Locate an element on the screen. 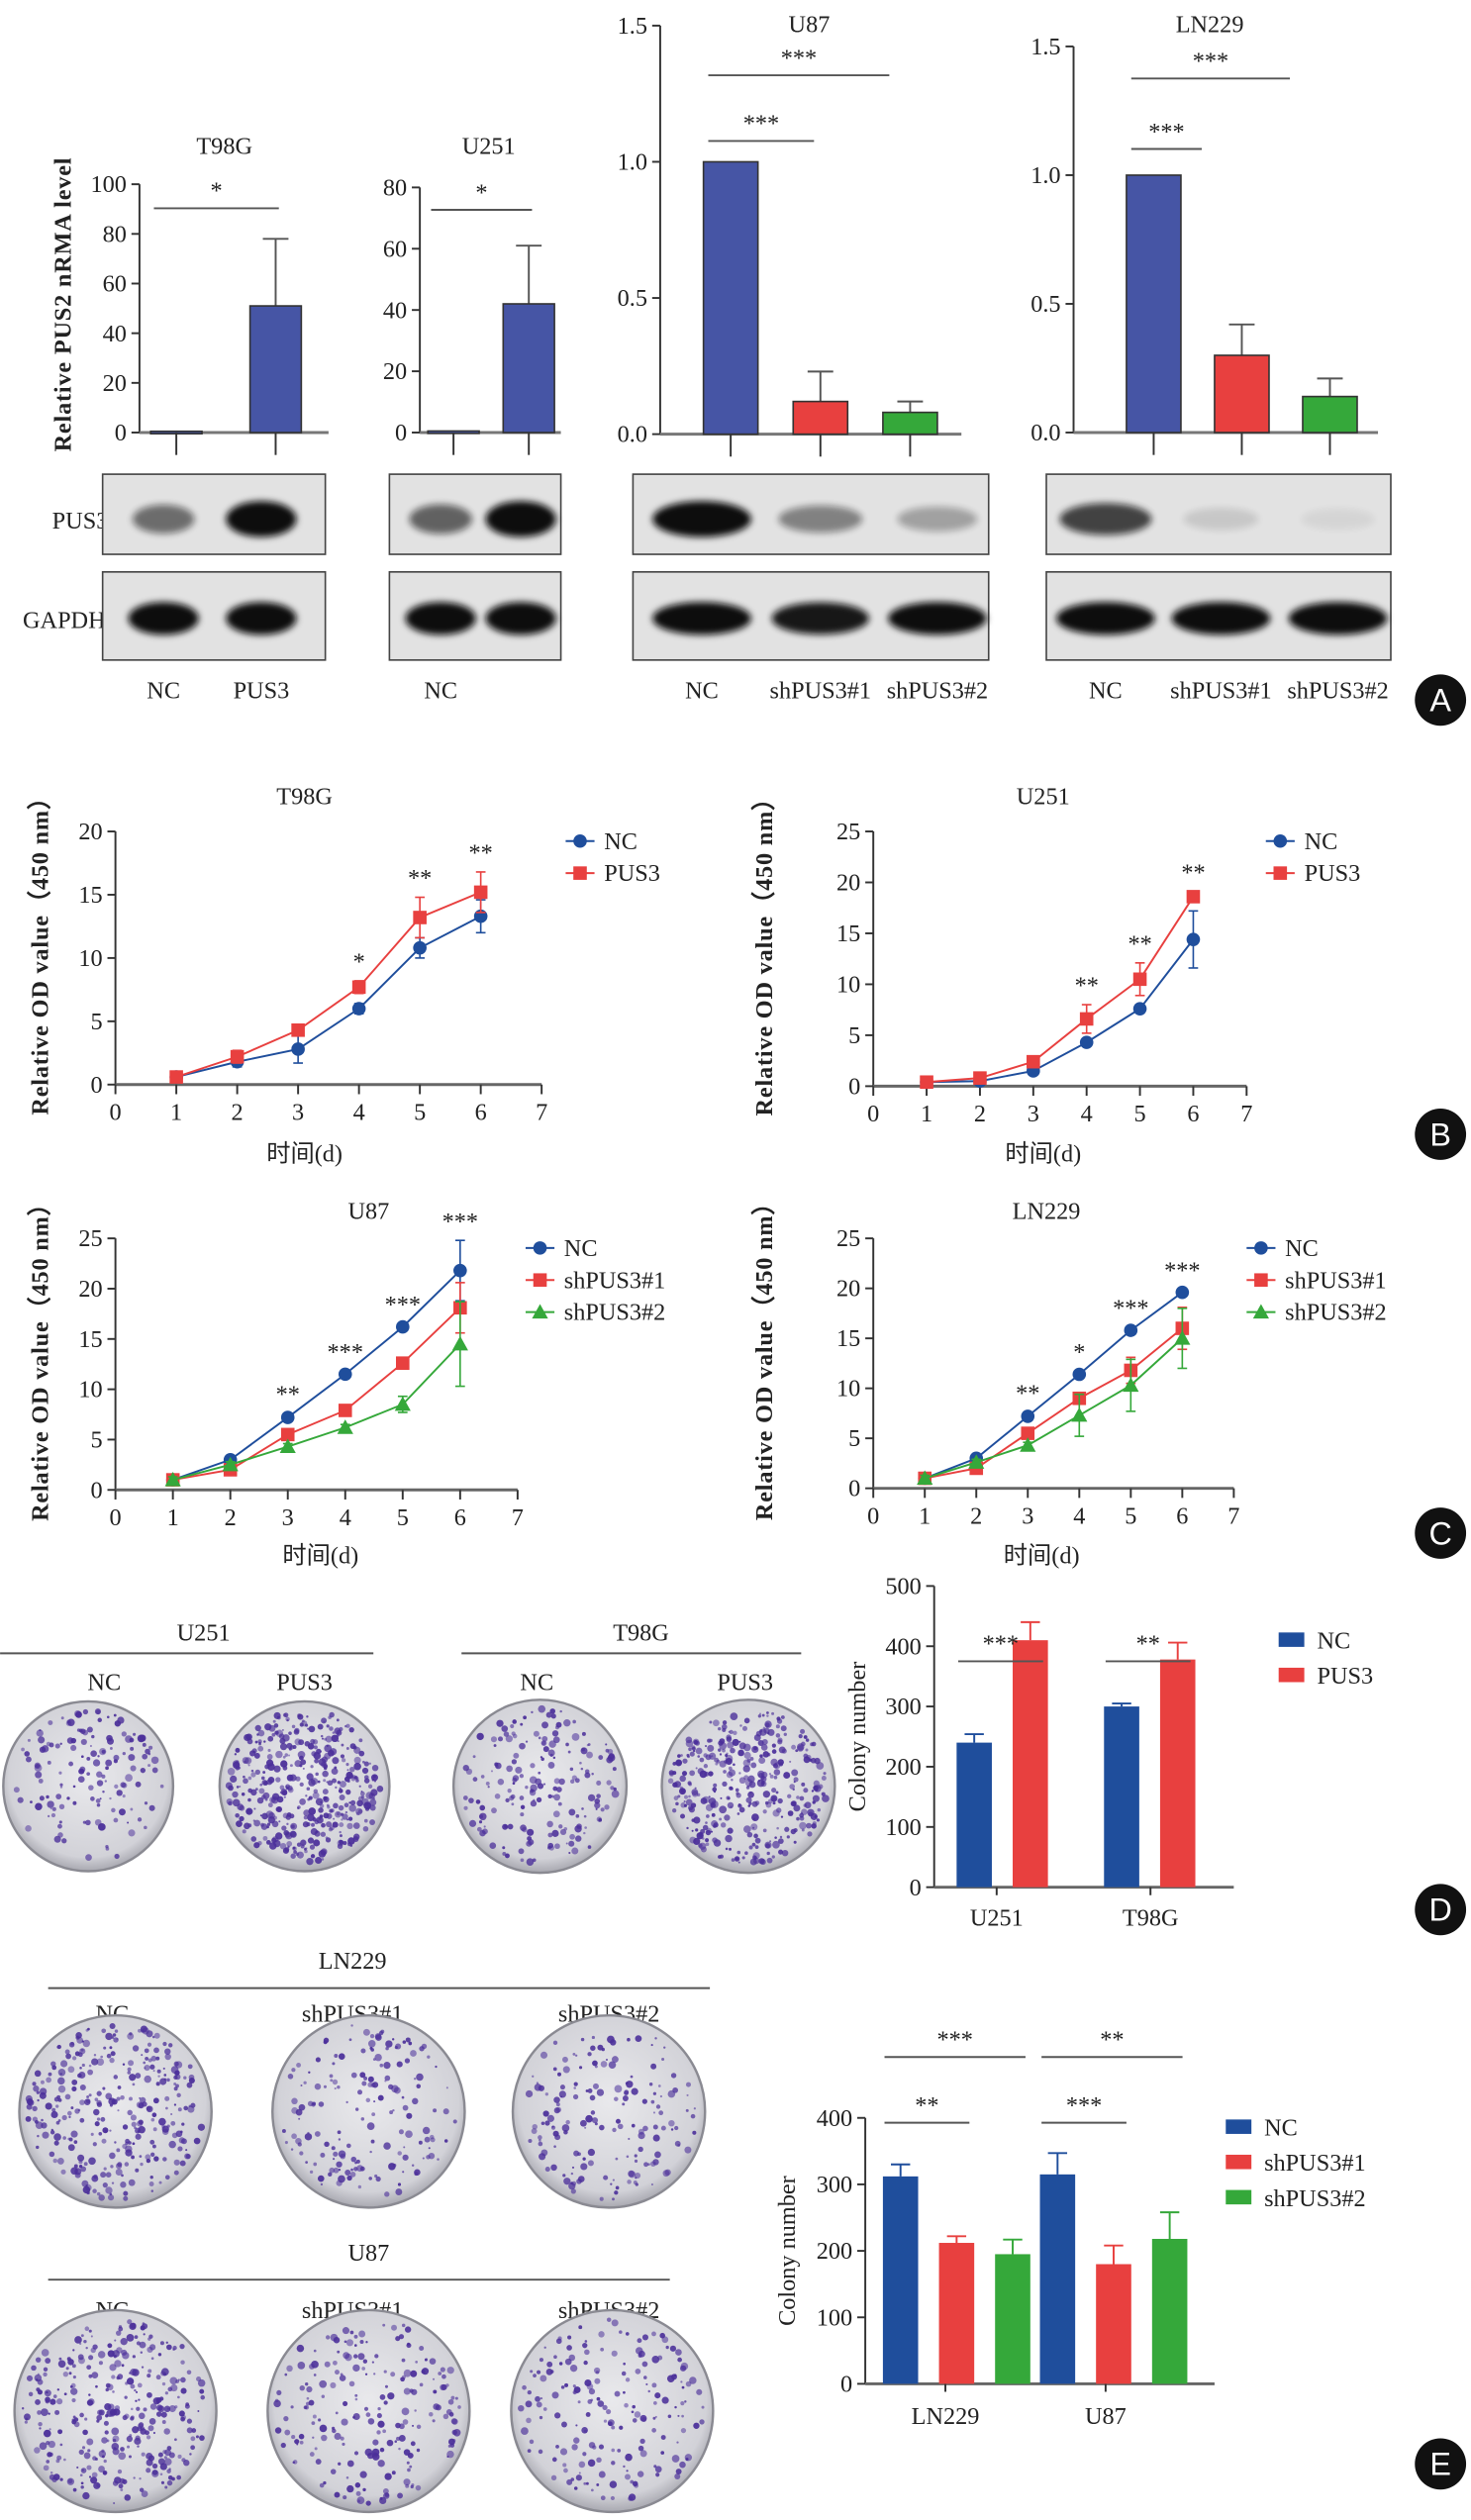 The width and height of the screenshot is (1471, 2520). y-axis-label: Relative OD value（450 nm） is located at coordinates (765, 951).